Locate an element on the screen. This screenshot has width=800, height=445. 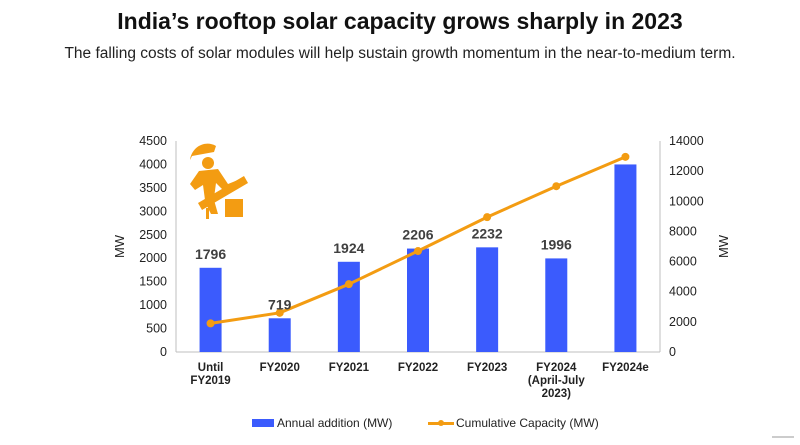
y-tick-label-left: 2000 is located at coordinates (153, 258).